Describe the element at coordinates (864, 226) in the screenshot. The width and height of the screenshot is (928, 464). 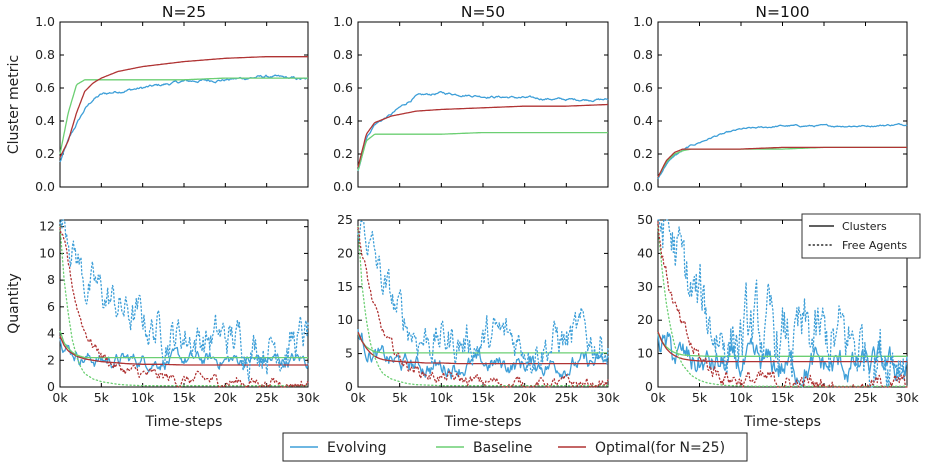
I see `legend-label-clusters: Clusters` at that location.